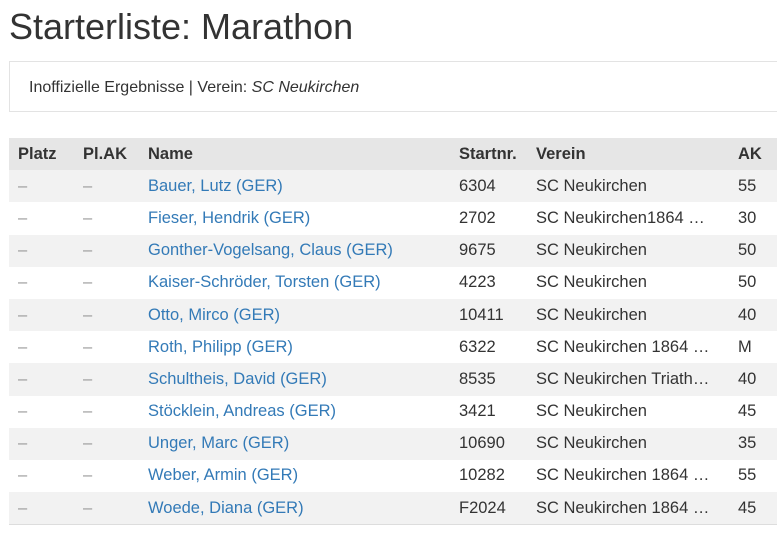 Image resolution: width=777 pixels, height=534 pixels. Describe the element at coordinates (223, 475) in the screenshot. I see `runner-name-link: Weber, Armin (GER)` at that location.